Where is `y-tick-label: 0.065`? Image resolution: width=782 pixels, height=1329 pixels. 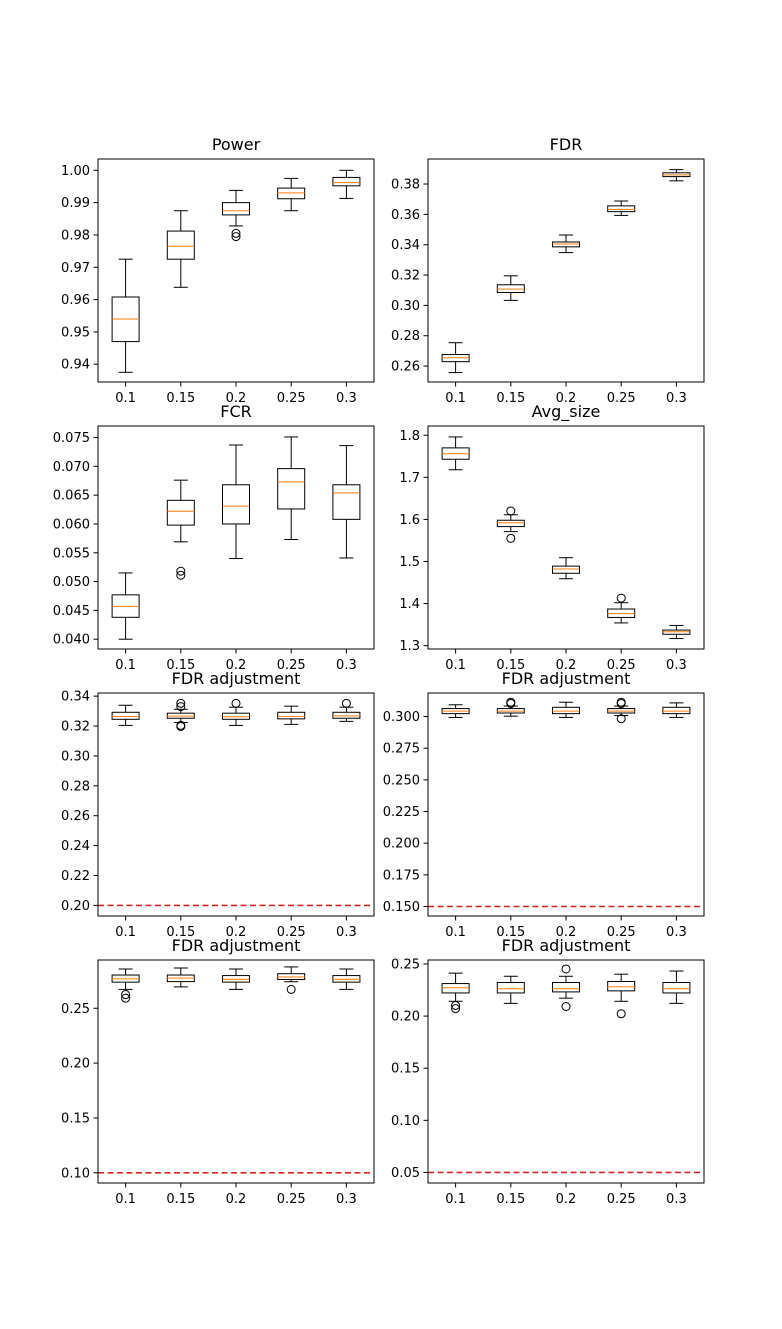
y-tick-label: 0.065 is located at coordinates (71, 496).